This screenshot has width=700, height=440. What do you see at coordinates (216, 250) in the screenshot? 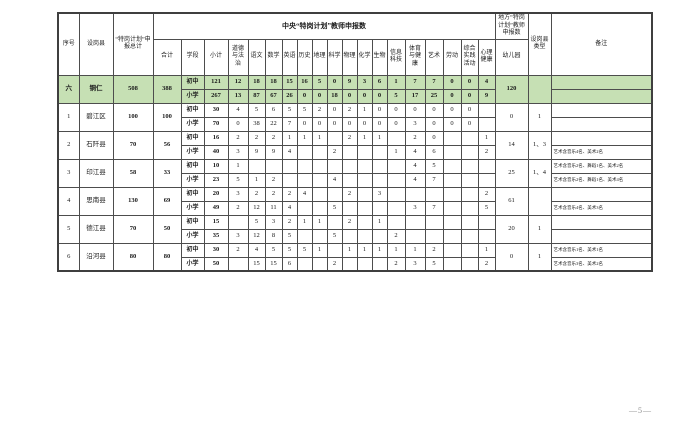
I see `stage-subtotal: 30` at bounding box center [216, 250].